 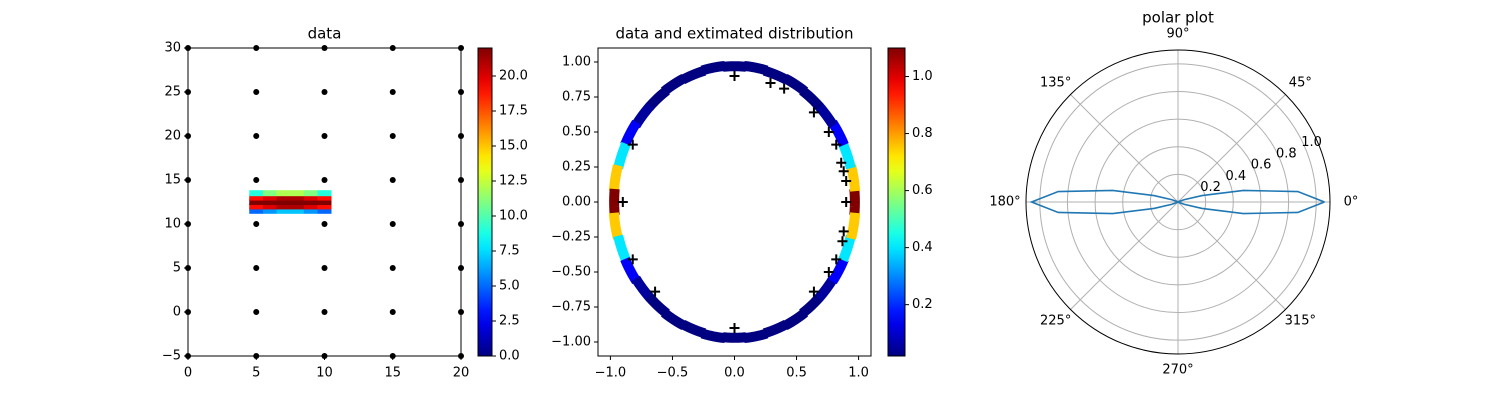 What do you see at coordinates (171, 356) in the screenshot?
I see `y-tick-label: −5` at bounding box center [171, 356].